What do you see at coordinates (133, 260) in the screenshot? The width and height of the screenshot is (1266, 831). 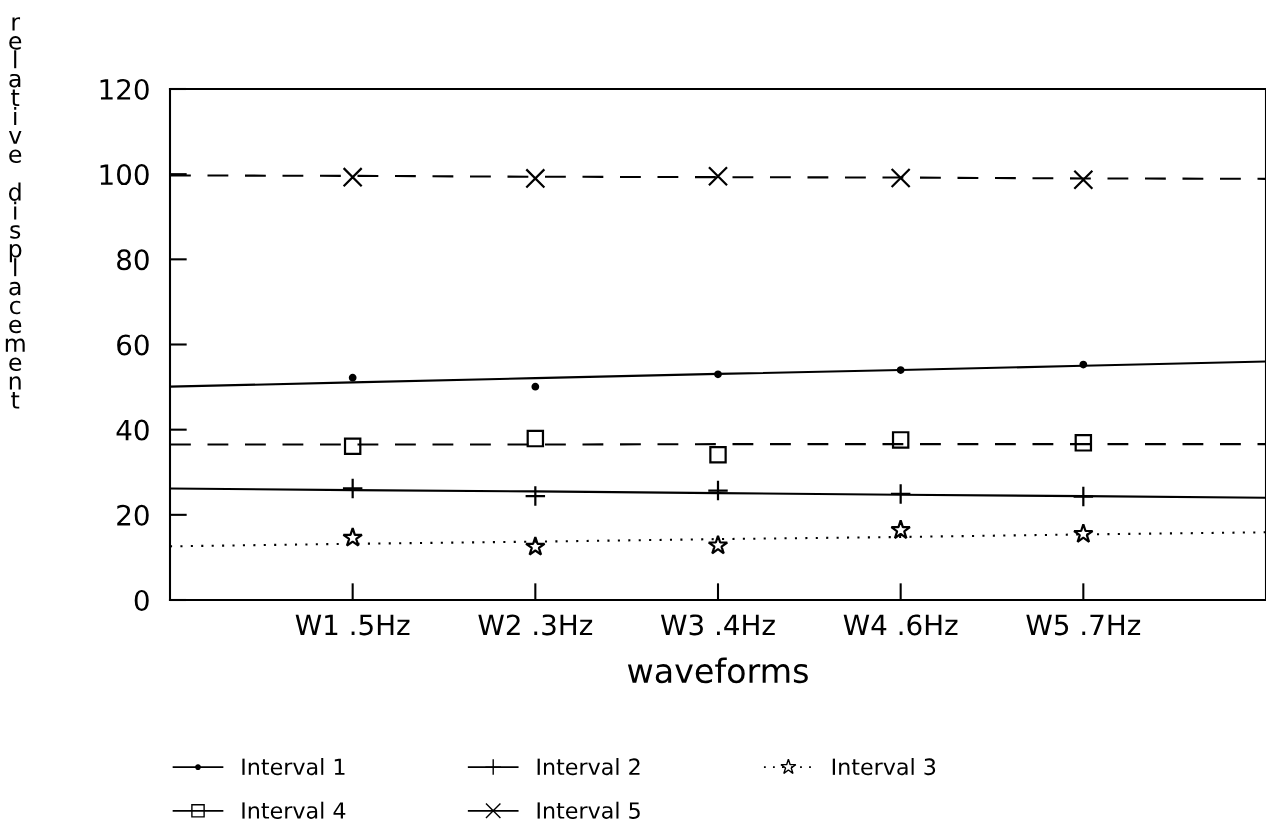 I see `y-tick-label: 80` at bounding box center [133, 260].